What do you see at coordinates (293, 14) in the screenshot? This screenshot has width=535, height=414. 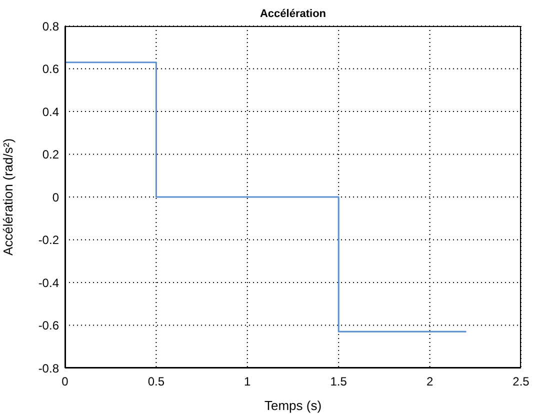 I see `chart-title: Accélération` at bounding box center [293, 14].